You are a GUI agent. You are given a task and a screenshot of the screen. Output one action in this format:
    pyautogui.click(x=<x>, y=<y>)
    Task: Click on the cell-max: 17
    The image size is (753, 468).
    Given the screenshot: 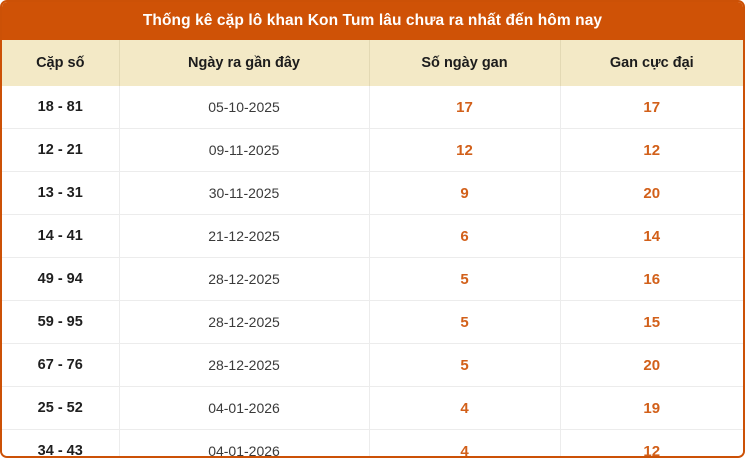 What is the action you would take?
    pyautogui.click(x=651, y=107)
    